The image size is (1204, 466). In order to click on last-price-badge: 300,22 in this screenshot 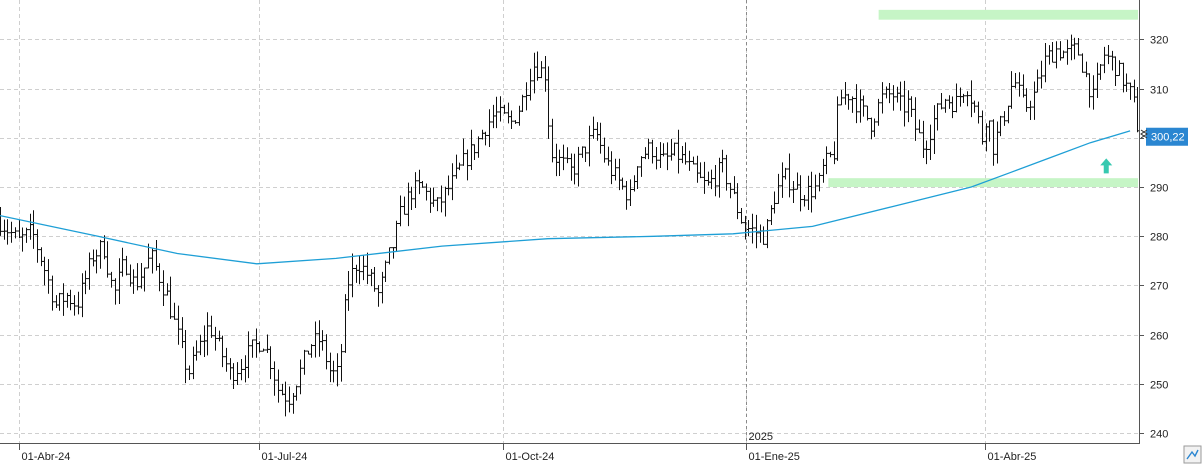, I will do `click(1167, 136)`.